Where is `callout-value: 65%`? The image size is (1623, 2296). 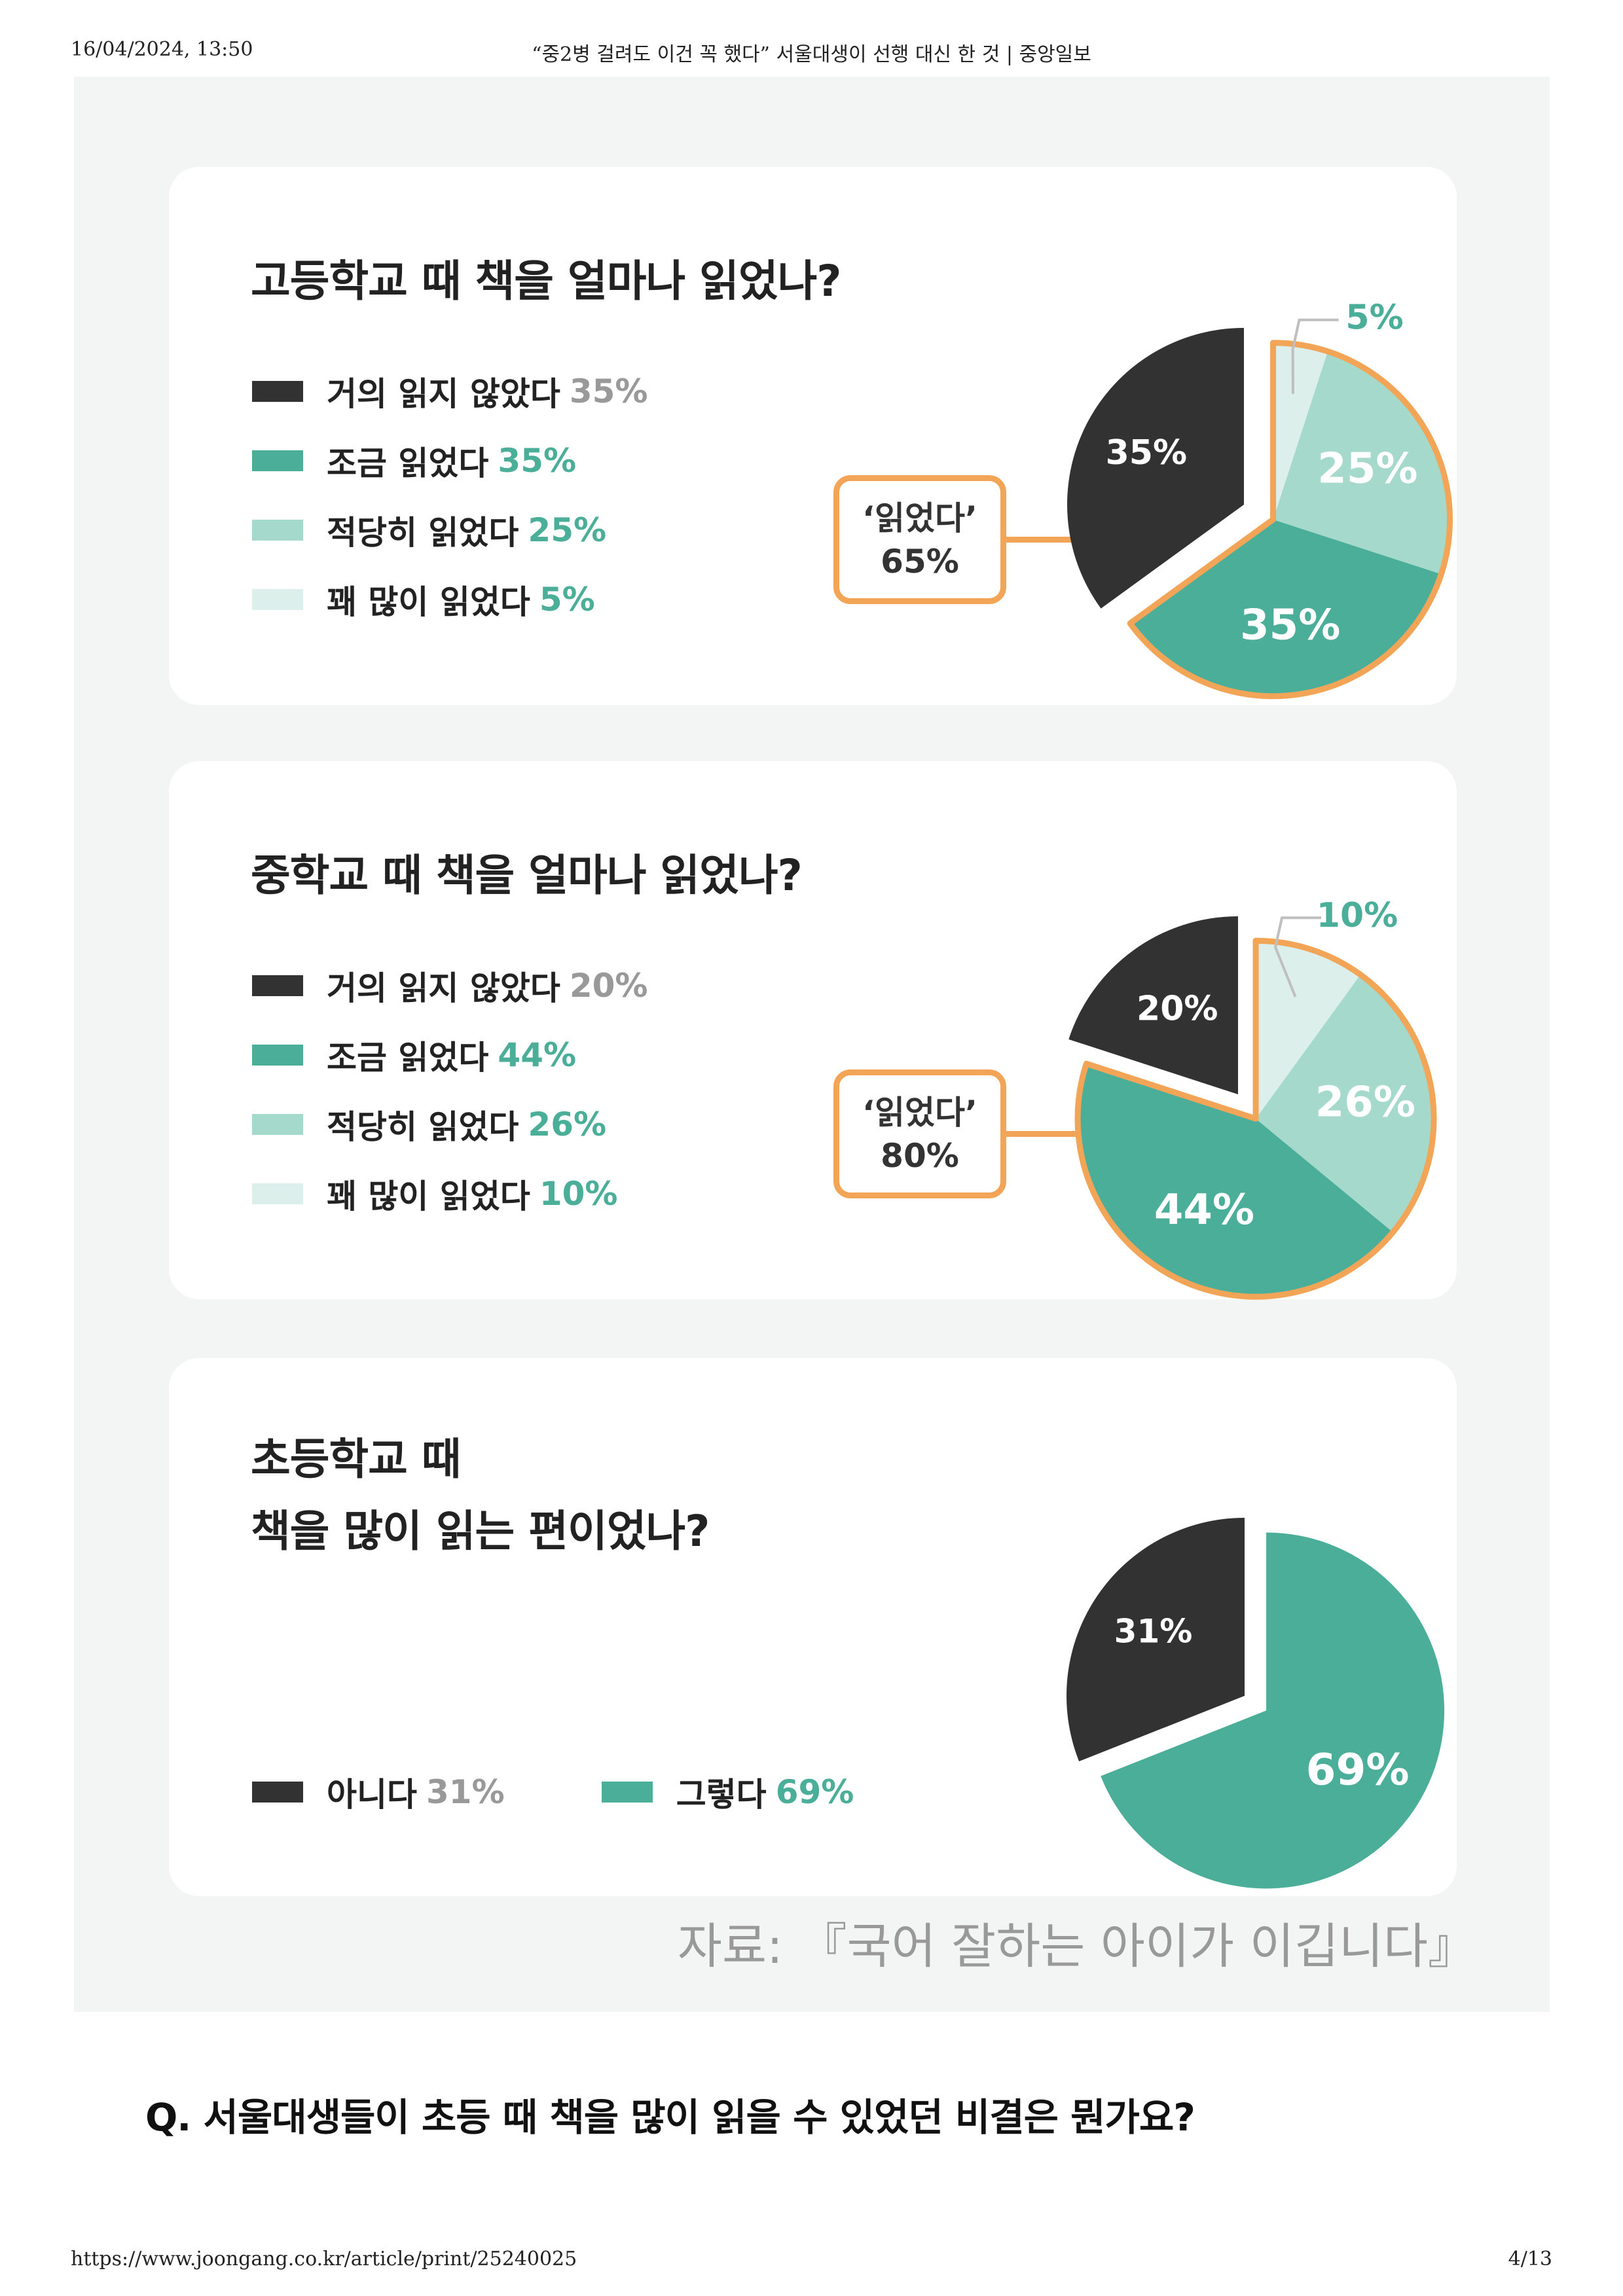
callout-value: 65% is located at coordinates (920, 561).